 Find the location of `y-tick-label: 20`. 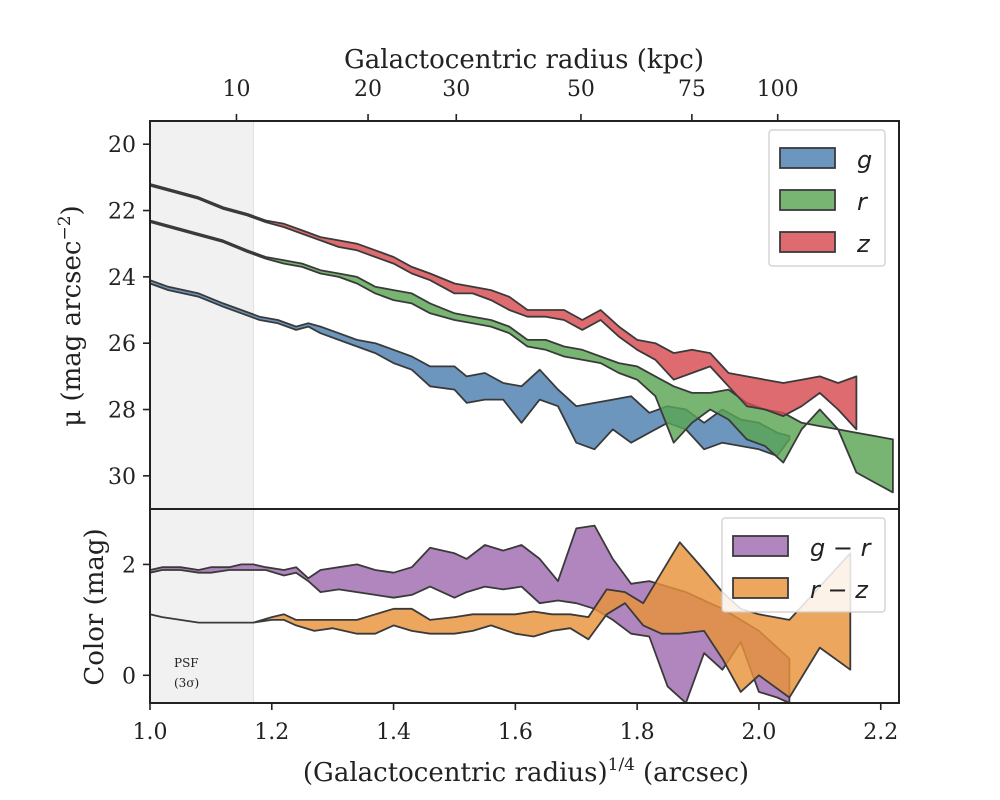

y-tick-label: 20 is located at coordinates (122, 145).